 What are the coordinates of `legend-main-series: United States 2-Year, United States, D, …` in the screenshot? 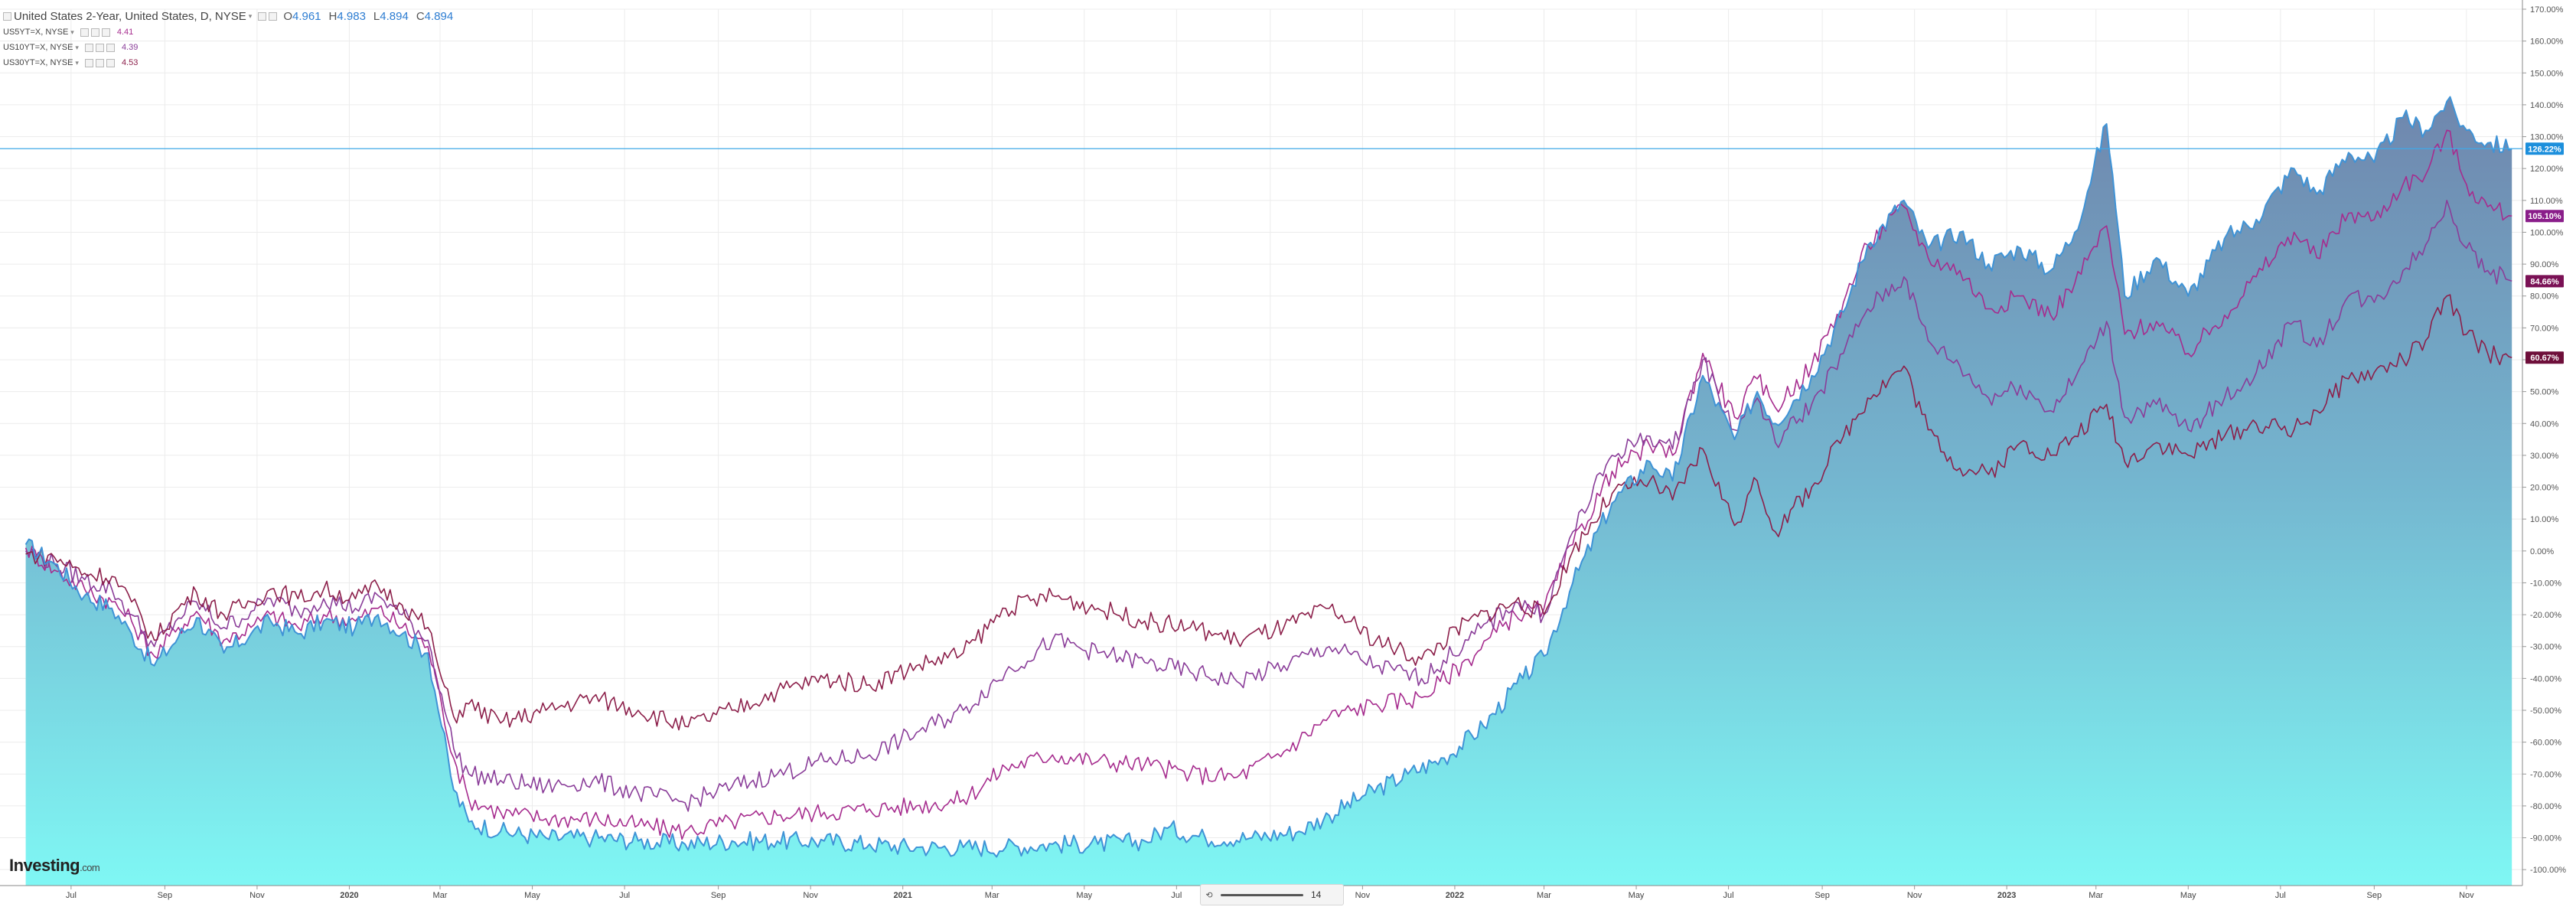 It's located at (232, 16).